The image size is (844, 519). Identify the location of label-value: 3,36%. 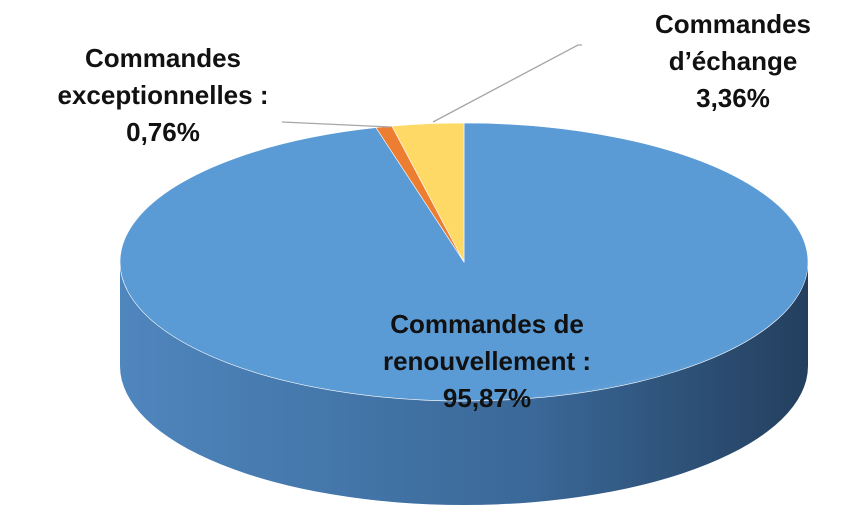
(733, 98).